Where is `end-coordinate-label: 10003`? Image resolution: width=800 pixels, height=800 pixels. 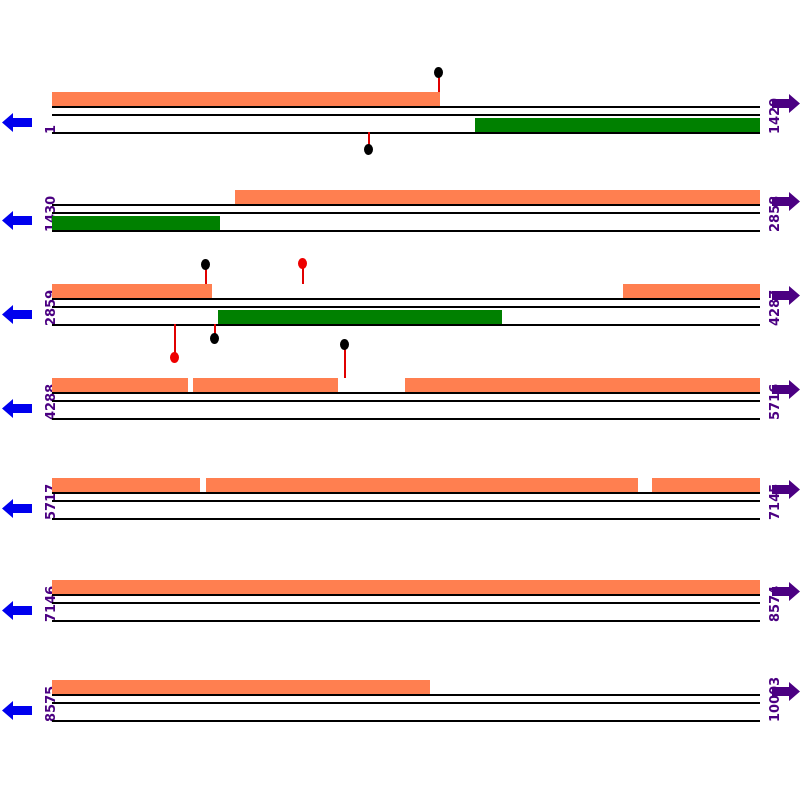
end-coordinate-label: 10003 is located at coordinates (775, 699).